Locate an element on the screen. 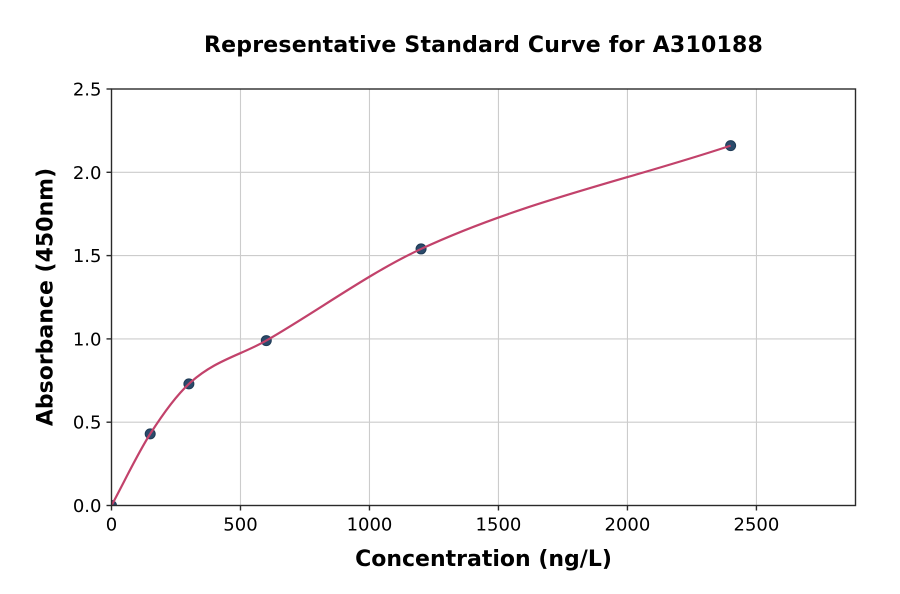 The width and height of the screenshot is (900, 594). x-tick-label: 1500 is located at coordinates (499, 525).